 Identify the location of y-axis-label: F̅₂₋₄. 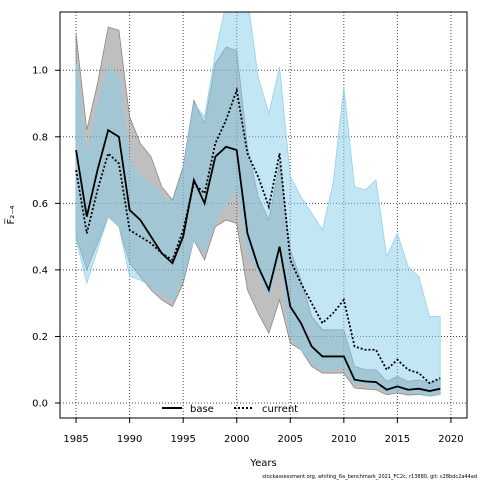
(10, 214).